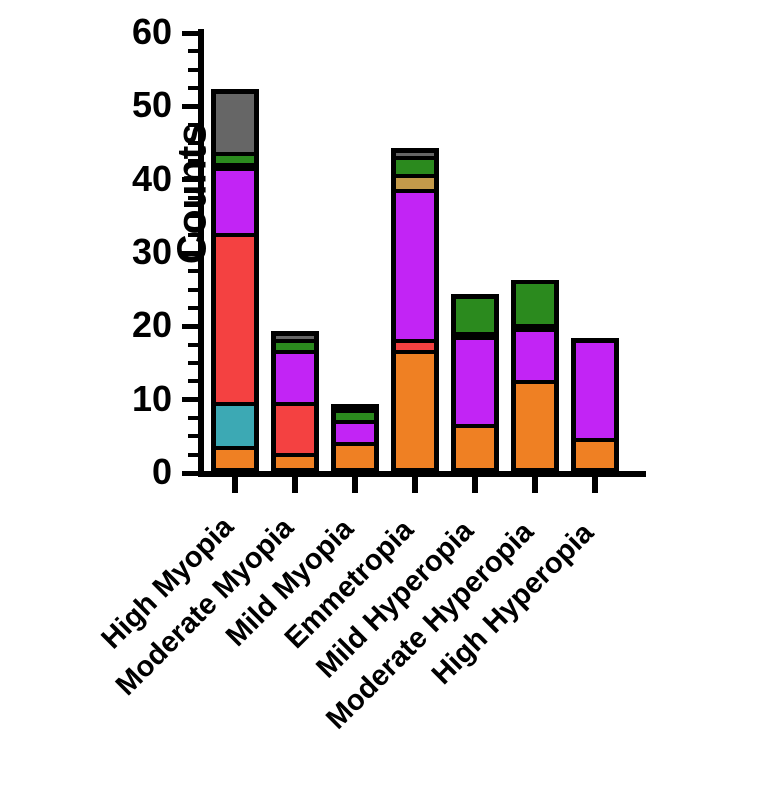  What do you see at coordinates (151, 105) in the screenshot?
I see `y-tick-label: 50` at bounding box center [151, 105].